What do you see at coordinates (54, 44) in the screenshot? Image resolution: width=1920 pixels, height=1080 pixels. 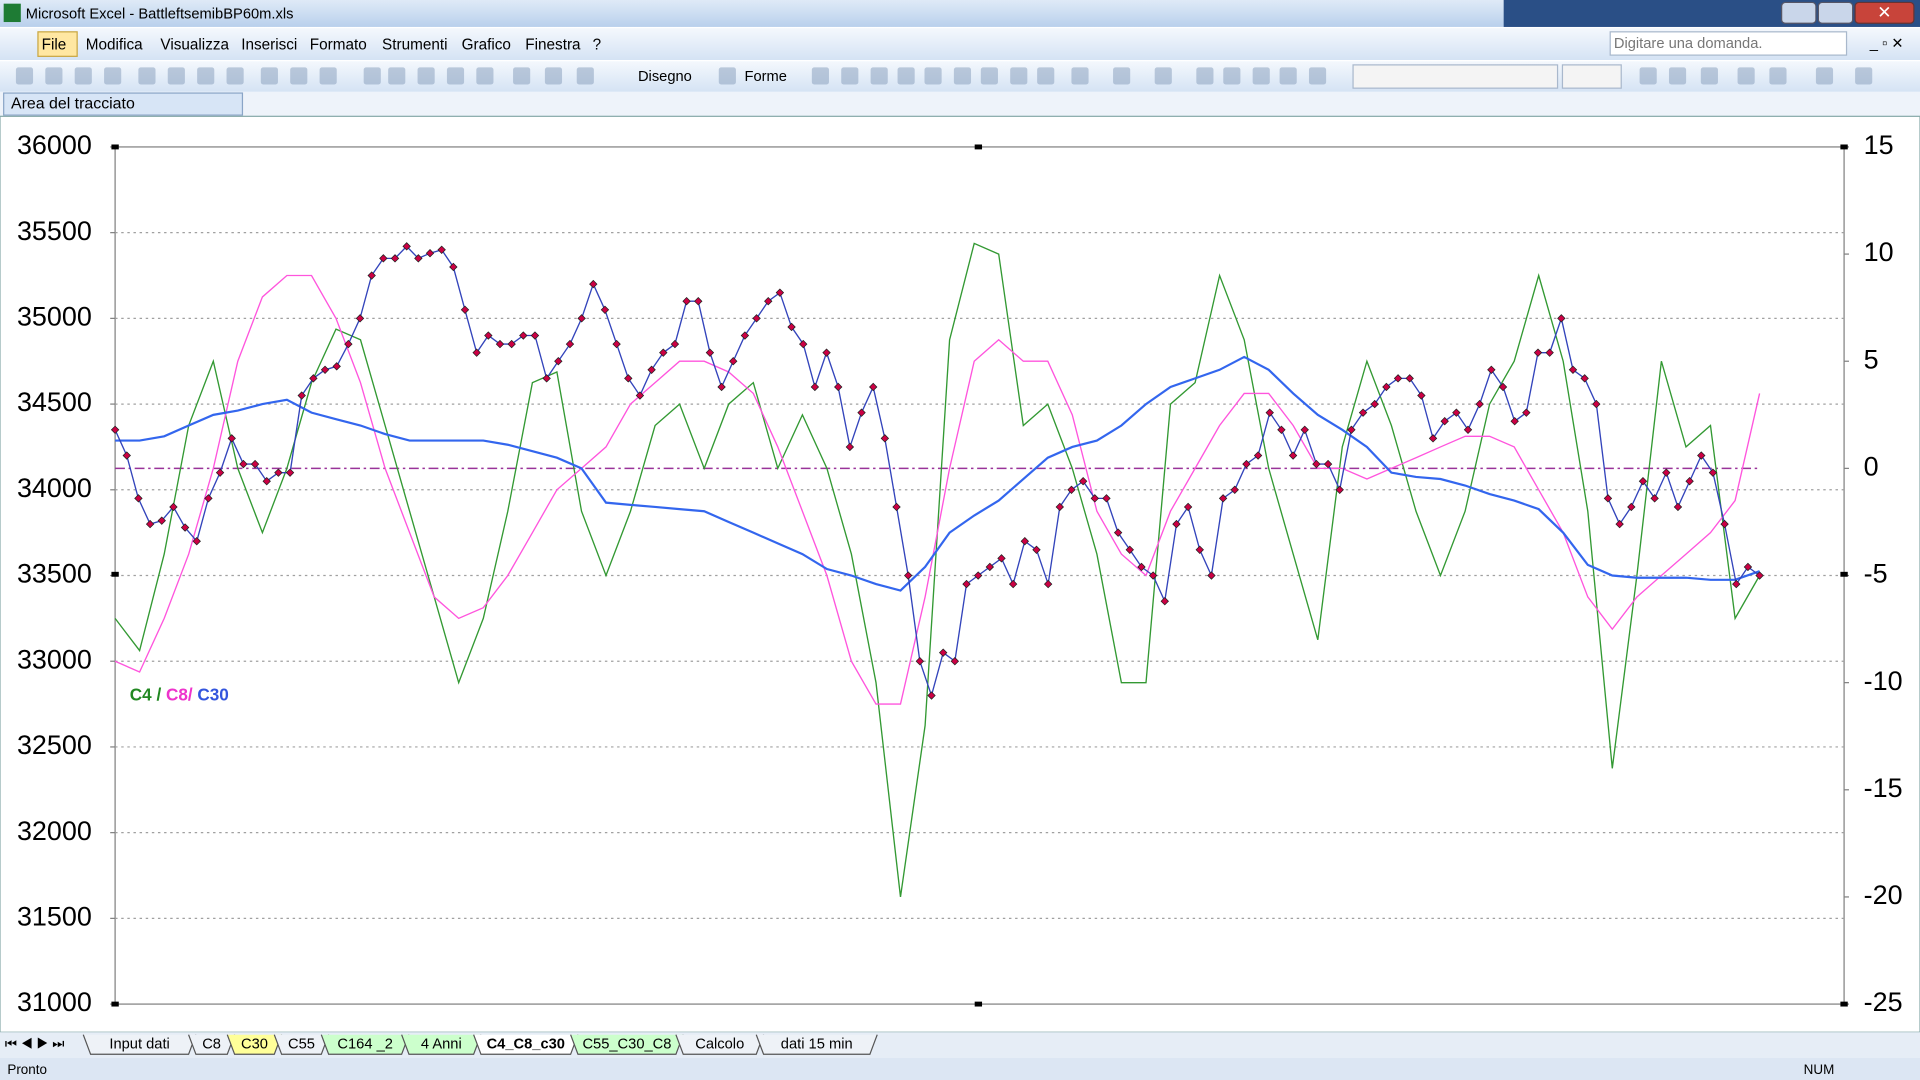 I see `menu-item: File` at bounding box center [54, 44].